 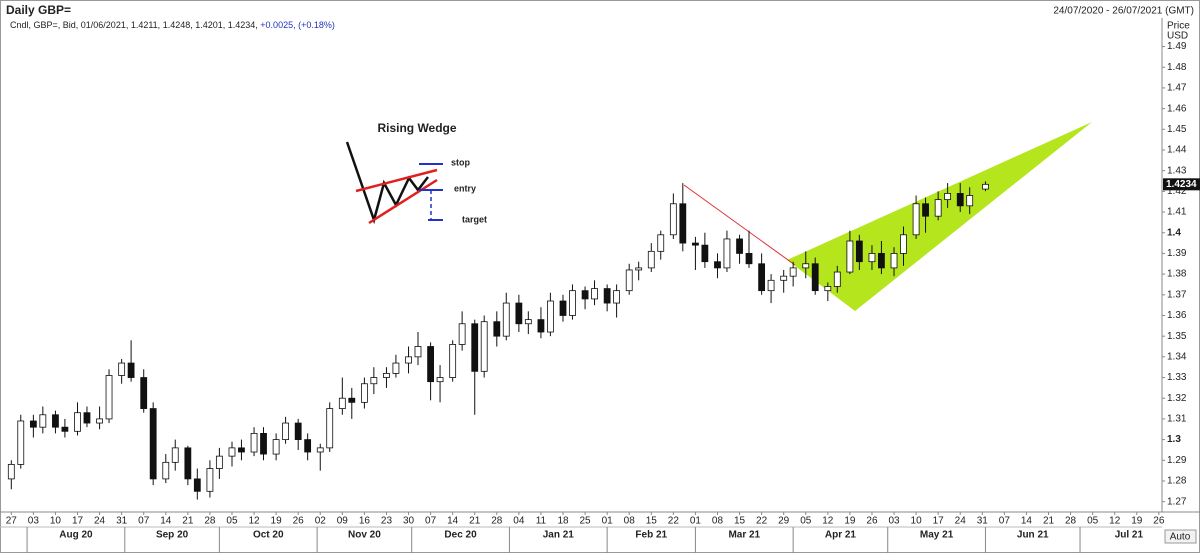 What do you see at coordinates (1177, 501) in the screenshot?
I see `y-tick-label: 1.27` at bounding box center [1177, 501].